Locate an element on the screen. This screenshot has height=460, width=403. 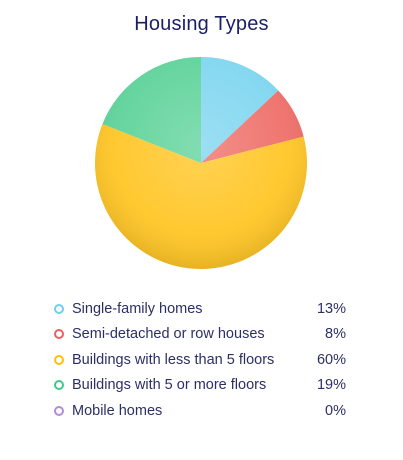
legend-value: 8% is located at coordinates (335, 334).